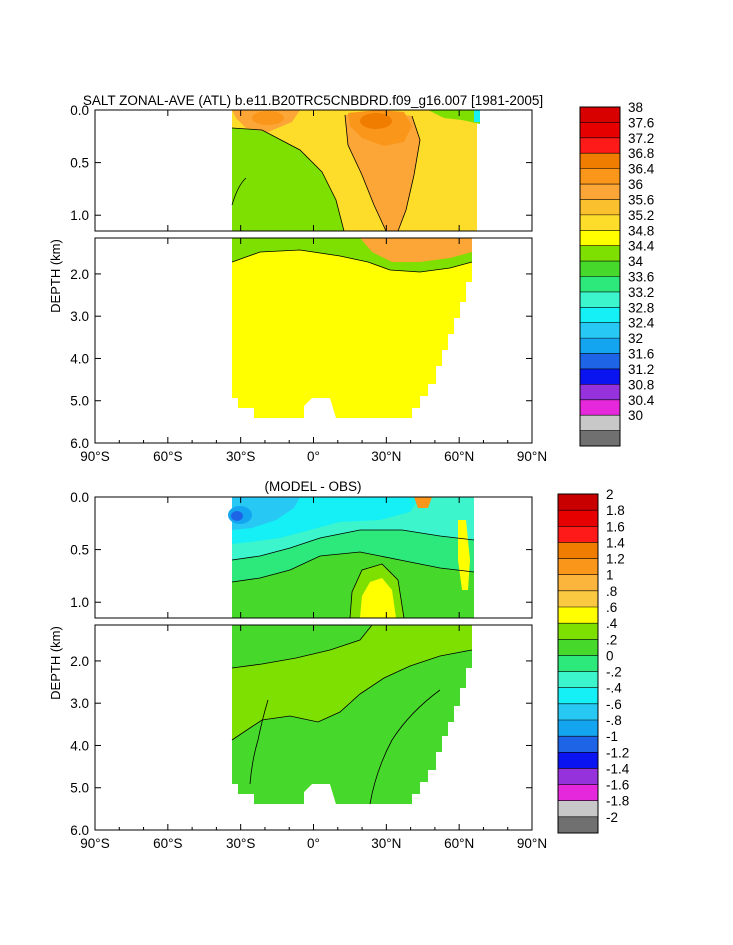  What do you see at coordinates (79, 661) in the screenshot?
I see `diff-ytick-label: 2.0` at bounding box center [79, 661].